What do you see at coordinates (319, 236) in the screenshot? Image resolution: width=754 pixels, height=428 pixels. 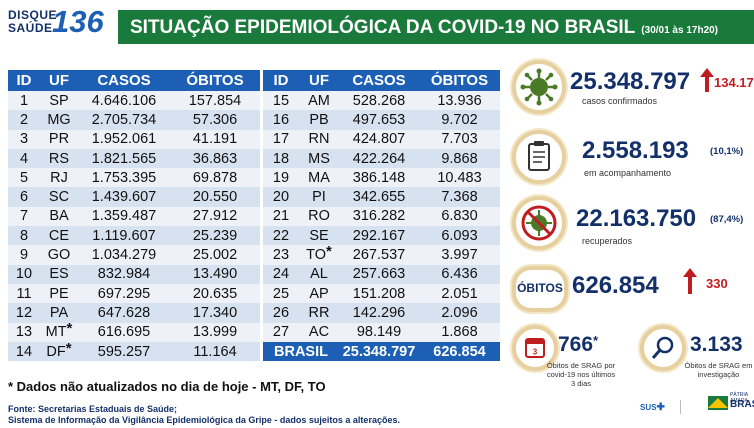 I see `cell-uf: SE` at bounding box center [319, 236].